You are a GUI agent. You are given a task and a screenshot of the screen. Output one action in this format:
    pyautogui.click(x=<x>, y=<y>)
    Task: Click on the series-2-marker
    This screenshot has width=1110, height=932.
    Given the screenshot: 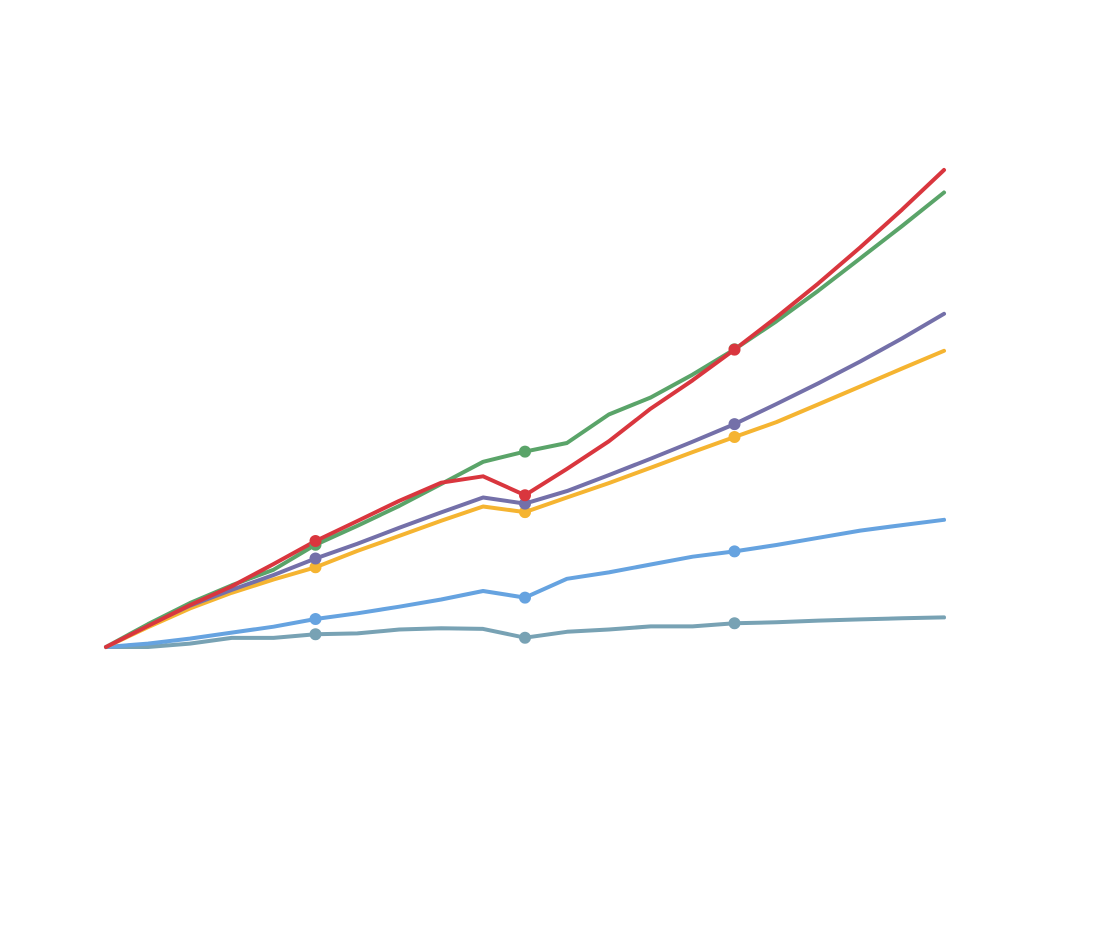 What is the action you would take?
    pyautogui.click(x=525, y=451)
    